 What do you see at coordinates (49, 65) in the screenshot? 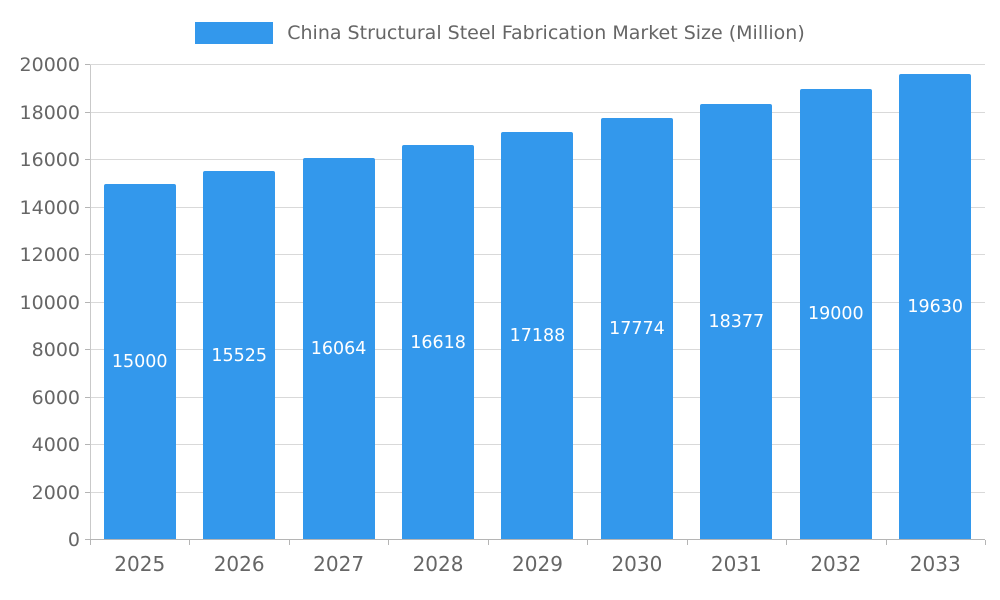
I see `y-tick-label: 20000` at bounding box center [49, 65].